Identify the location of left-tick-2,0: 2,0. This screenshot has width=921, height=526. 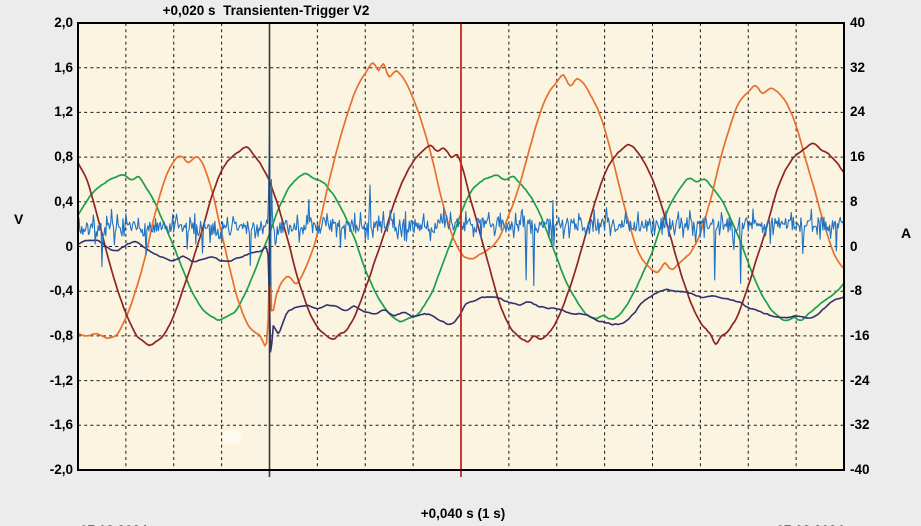
(63, 22).